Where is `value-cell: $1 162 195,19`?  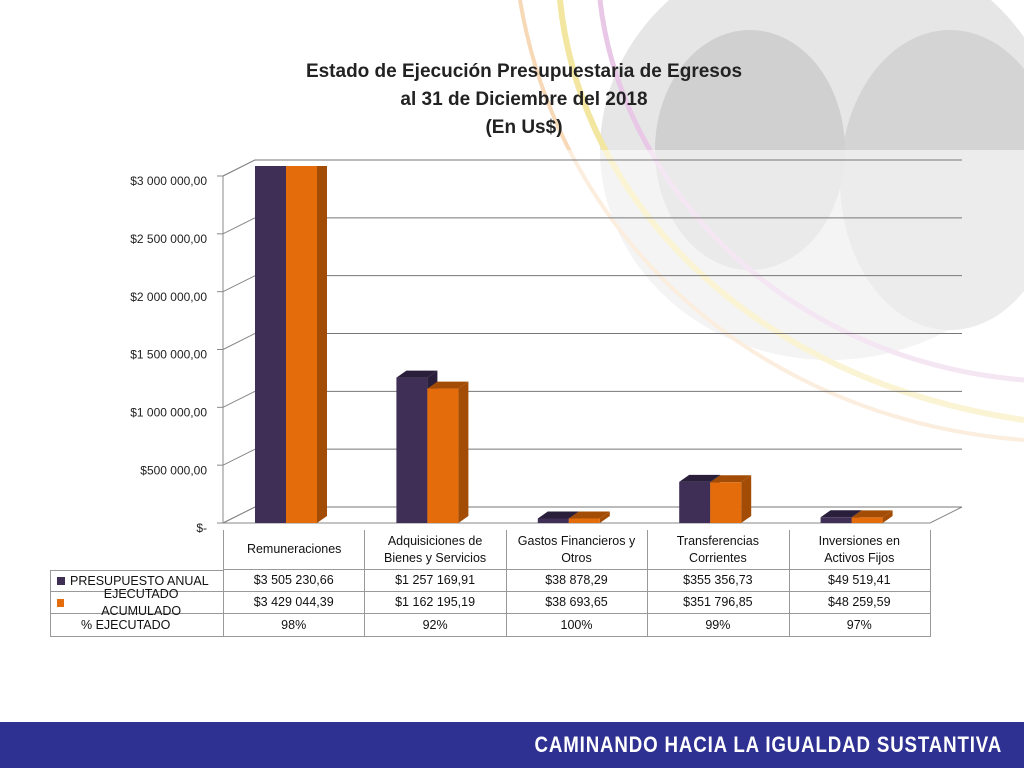
value-cell: $1 162 195,19 is located at coordinates (435, 603).